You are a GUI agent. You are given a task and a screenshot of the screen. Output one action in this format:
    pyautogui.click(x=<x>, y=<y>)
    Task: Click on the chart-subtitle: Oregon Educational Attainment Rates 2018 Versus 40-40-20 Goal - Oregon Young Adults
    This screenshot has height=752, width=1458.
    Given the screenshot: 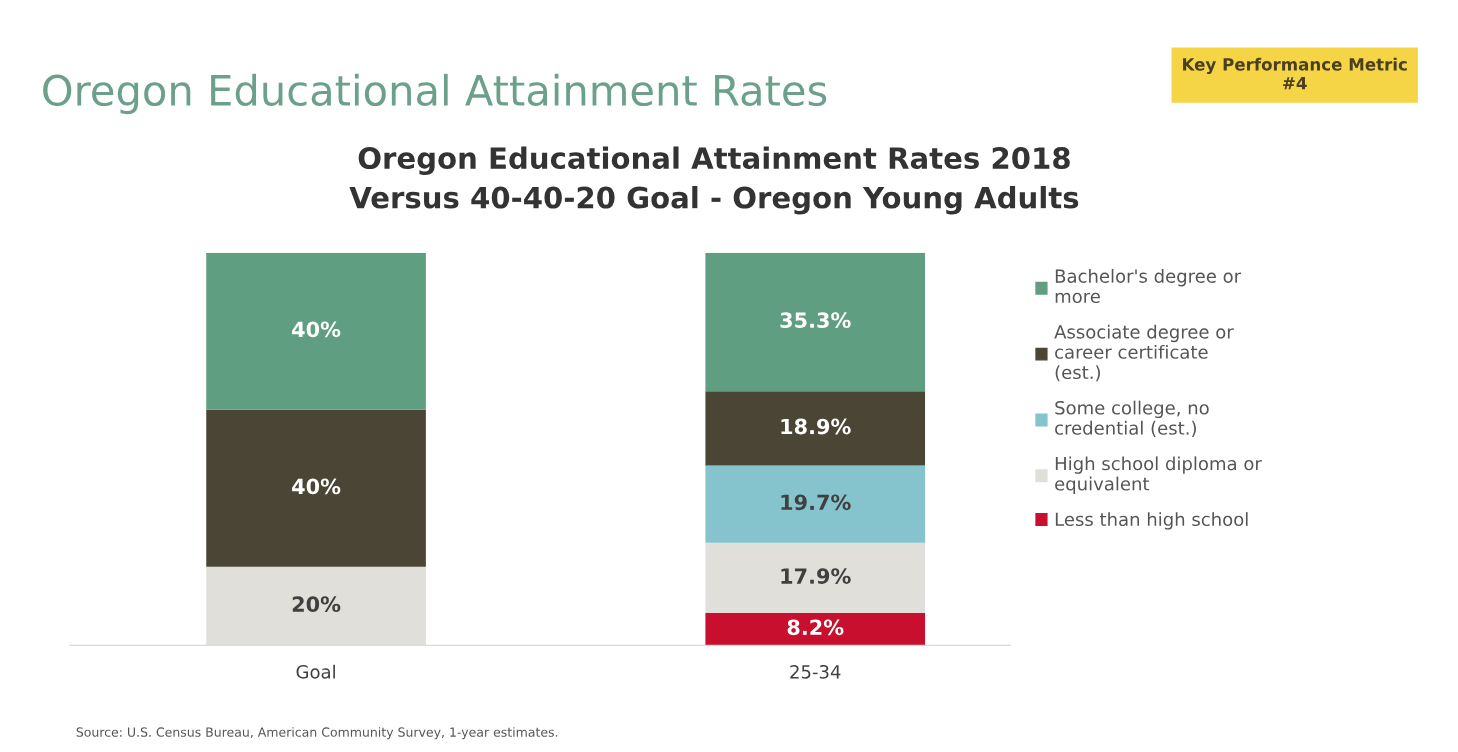 What is the action you would take?
    pyautogui.click(x=714, y=180)
    